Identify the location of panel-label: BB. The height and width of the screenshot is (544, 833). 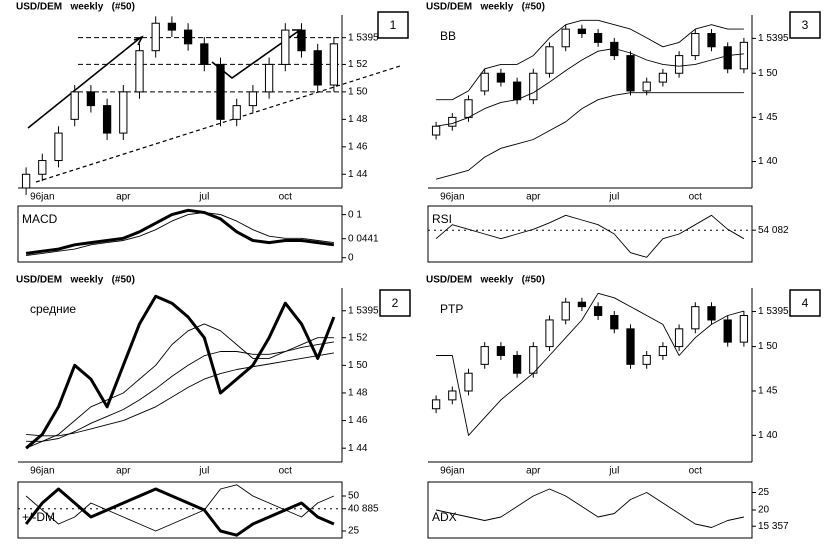
(448, 36).